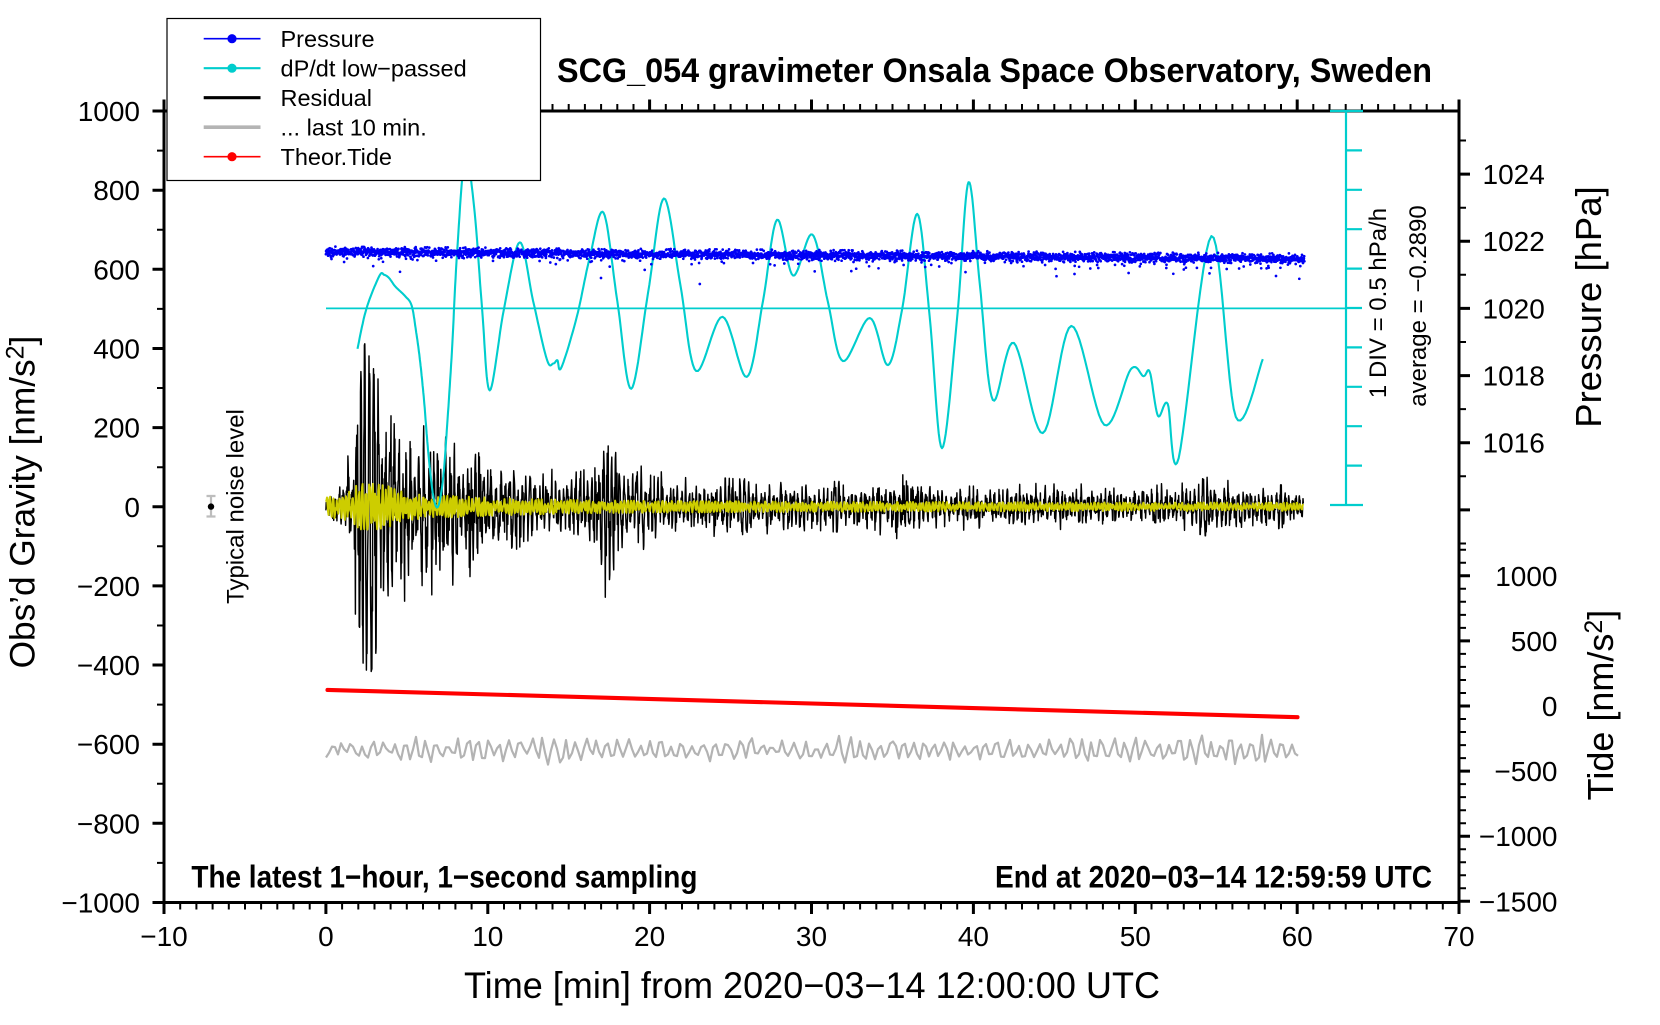 The height and width of the screenshot is (1025, 1660). What do you see at coordinates (812, 985) in the screenshot?
I see `svg-text:Time [min] from 2020−03−14 12:: Time [min] from 2020−03−14 12:00:00 UTC` at bounding box center [812, 985].